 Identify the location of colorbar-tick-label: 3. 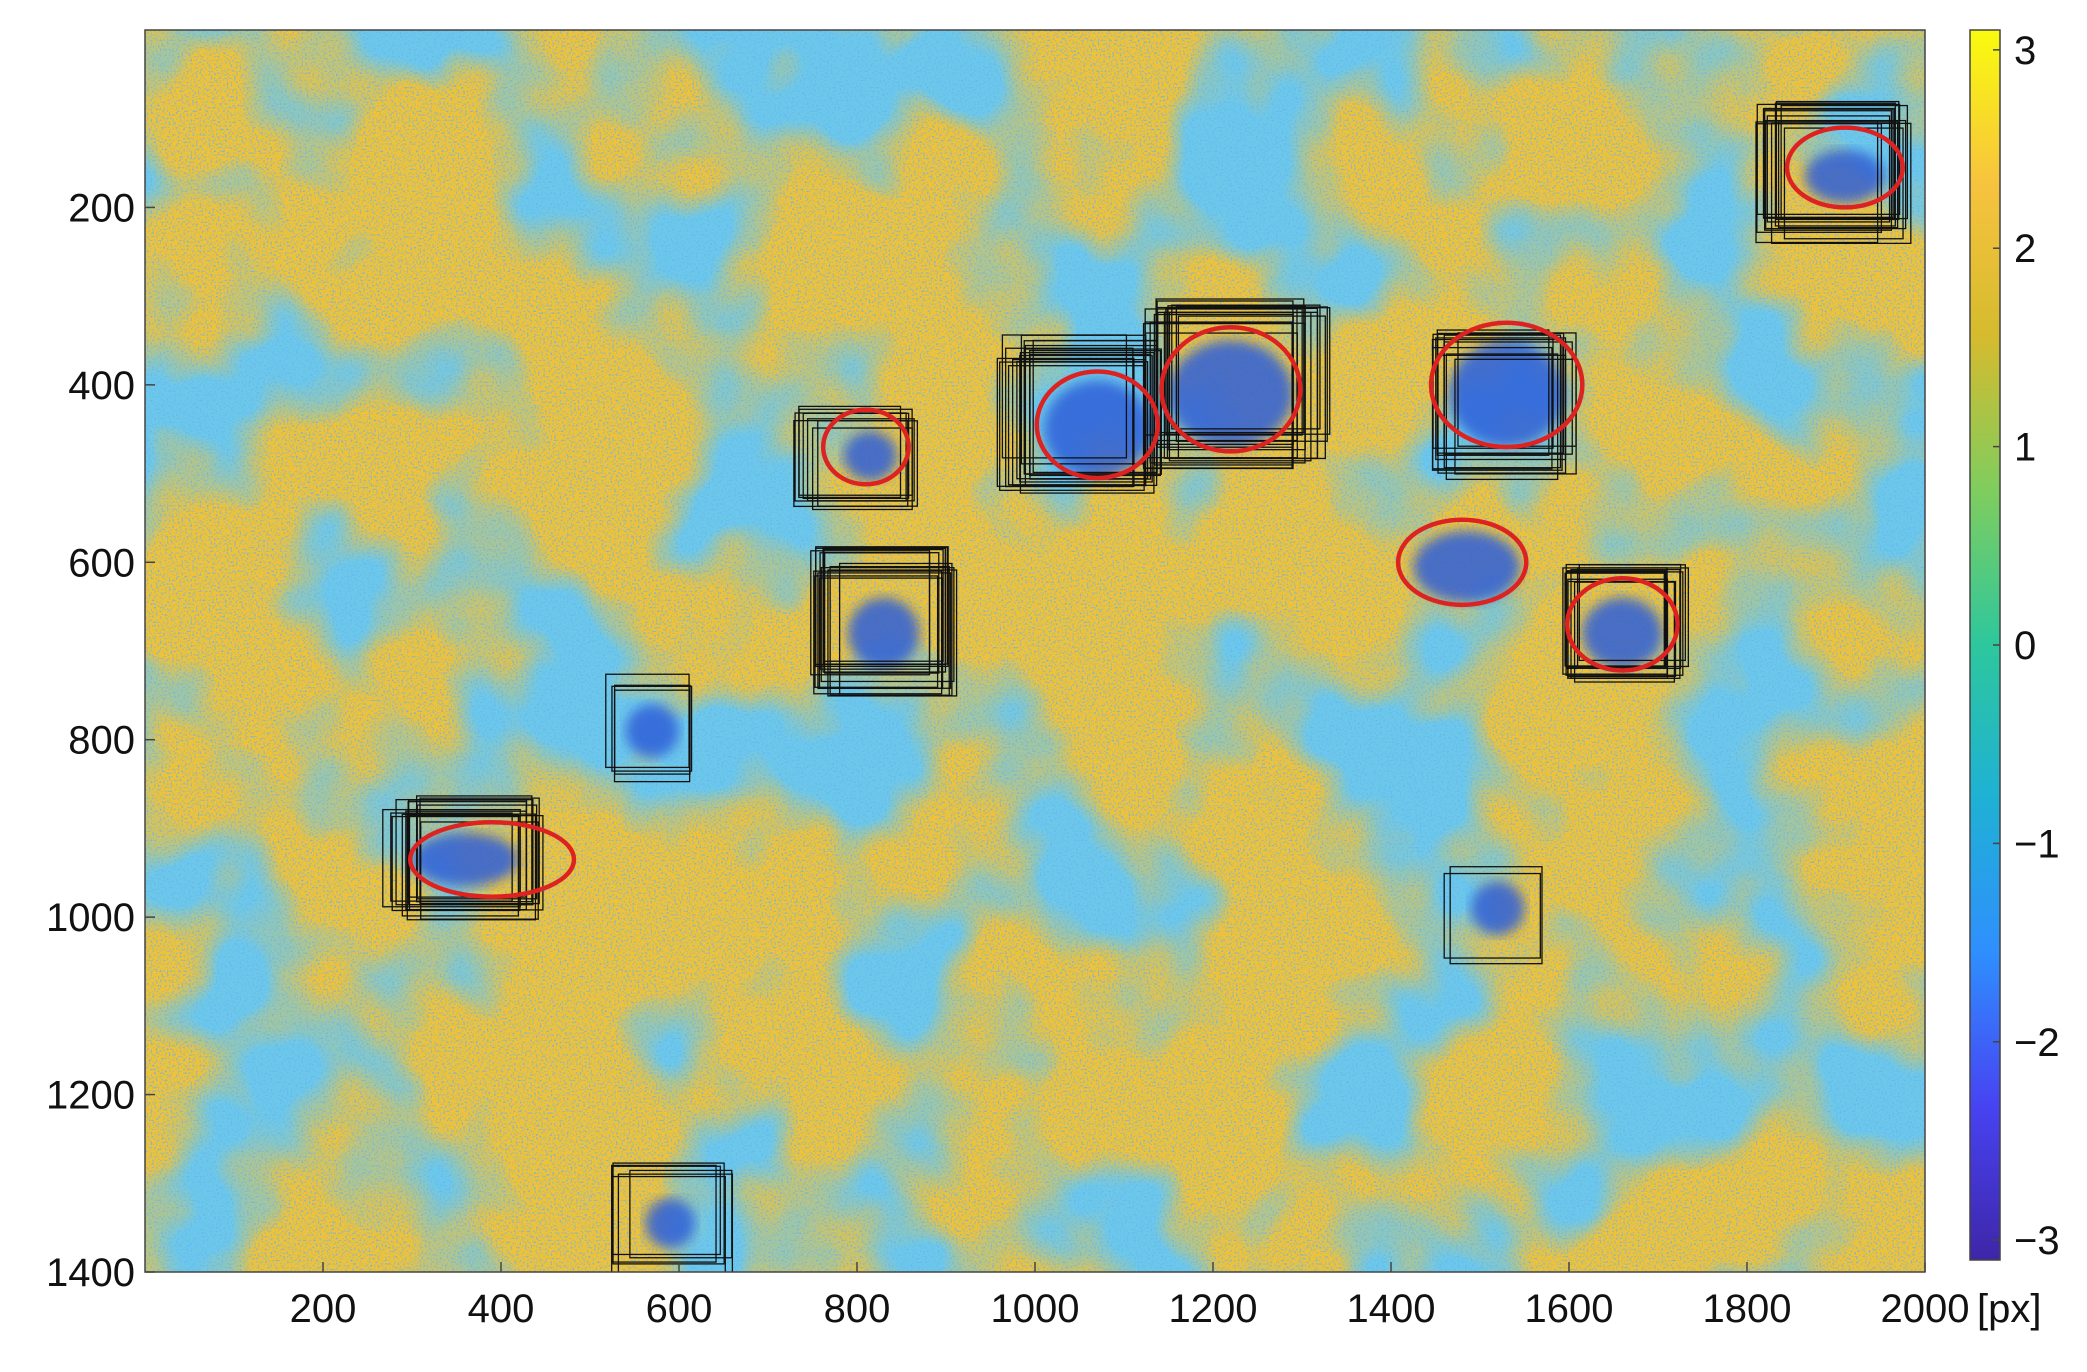
(2025, 51).